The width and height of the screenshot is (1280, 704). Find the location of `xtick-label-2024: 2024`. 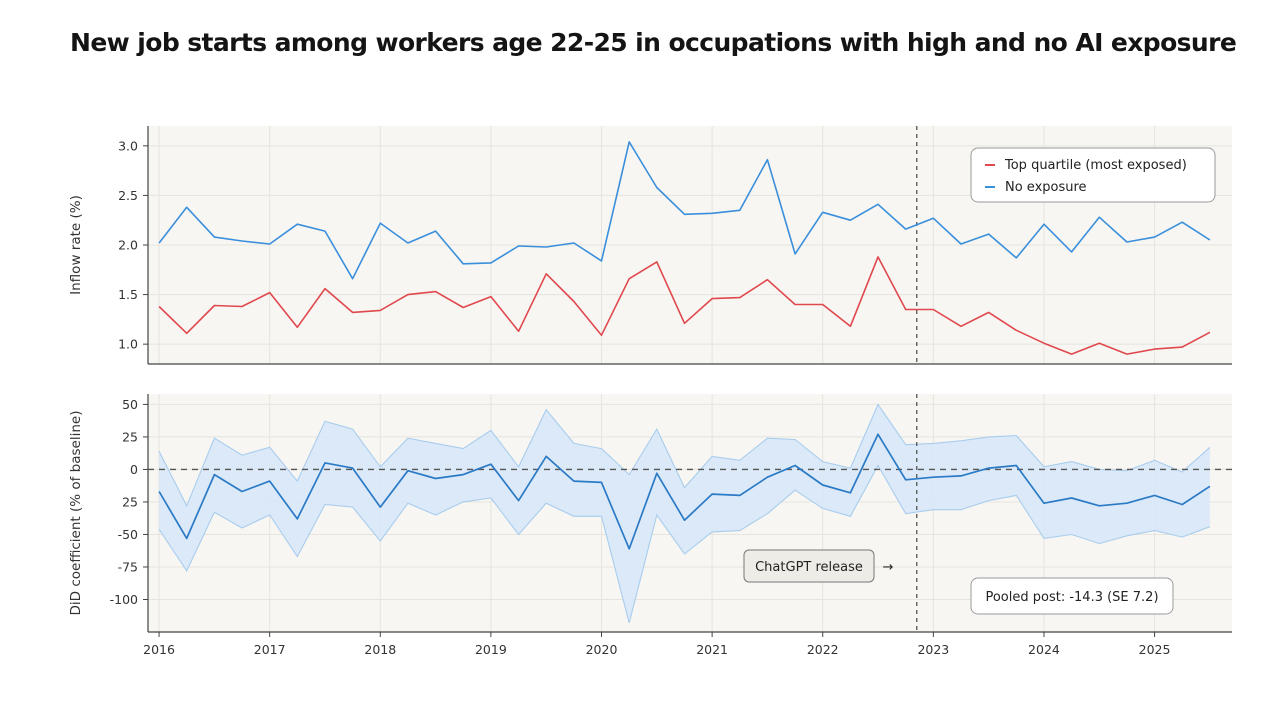

xtick-label-2024: 2024 is located at coordinates (1044, 649).